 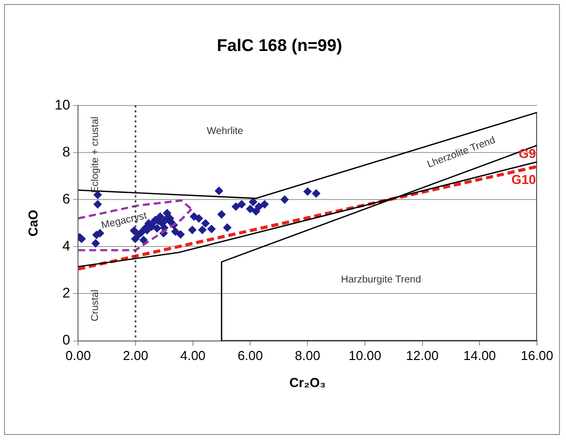 What do you see at coordinates (124, 221) in the screenshot?
I see `annotation: Megacryst` at bounding box center [124, 221].